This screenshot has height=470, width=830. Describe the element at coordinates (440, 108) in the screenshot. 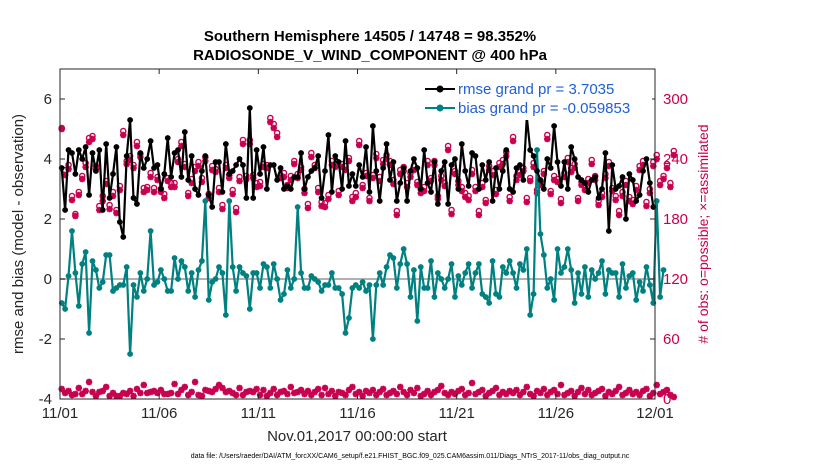

I see `legend-bias-marker` at that location.